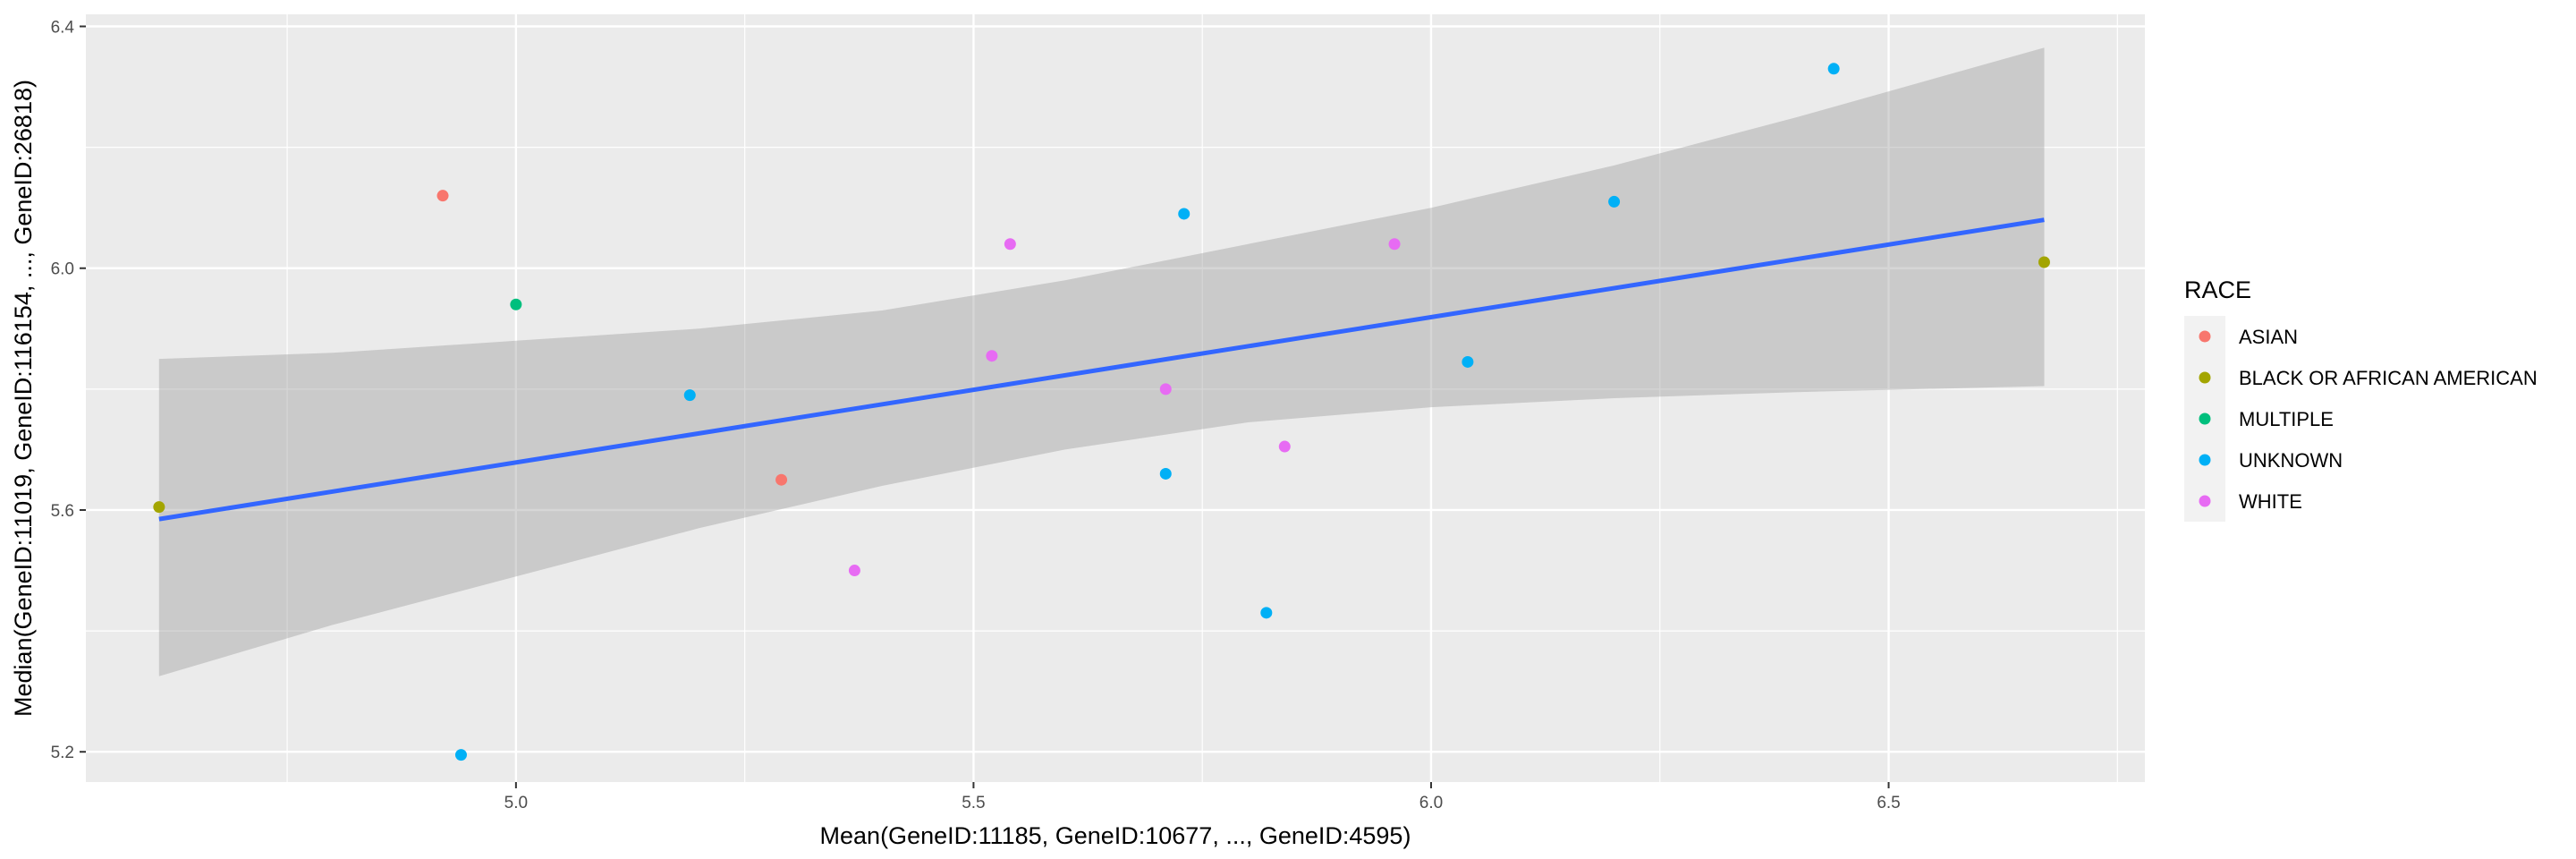 The width and height of the screenshot is (2576, 859). What do you see at coordinates (516, 304) in the screenshot?
I see `data-point-multiple` at bounding box center [516, 304].